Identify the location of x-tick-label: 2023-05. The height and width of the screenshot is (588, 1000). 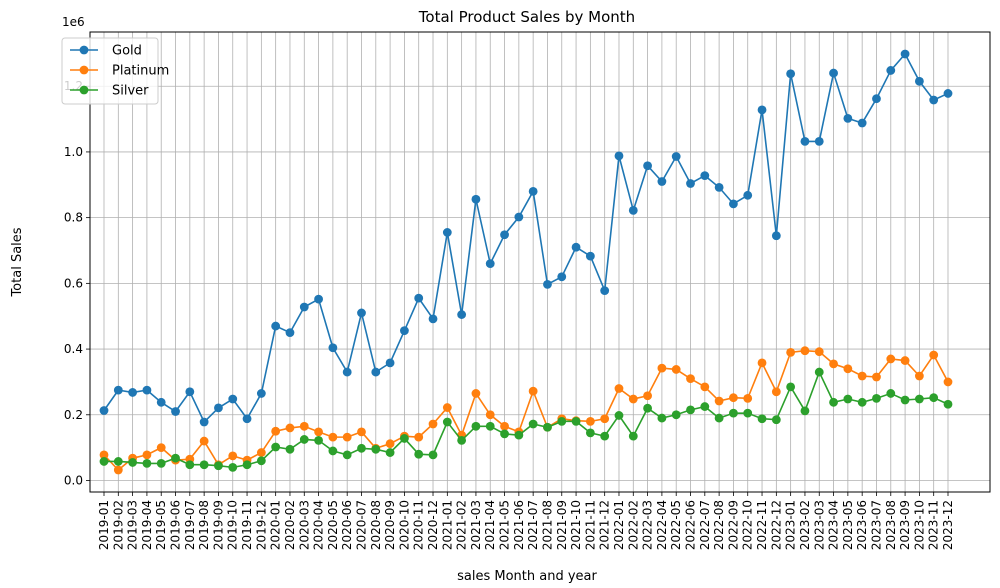
(848, 525).